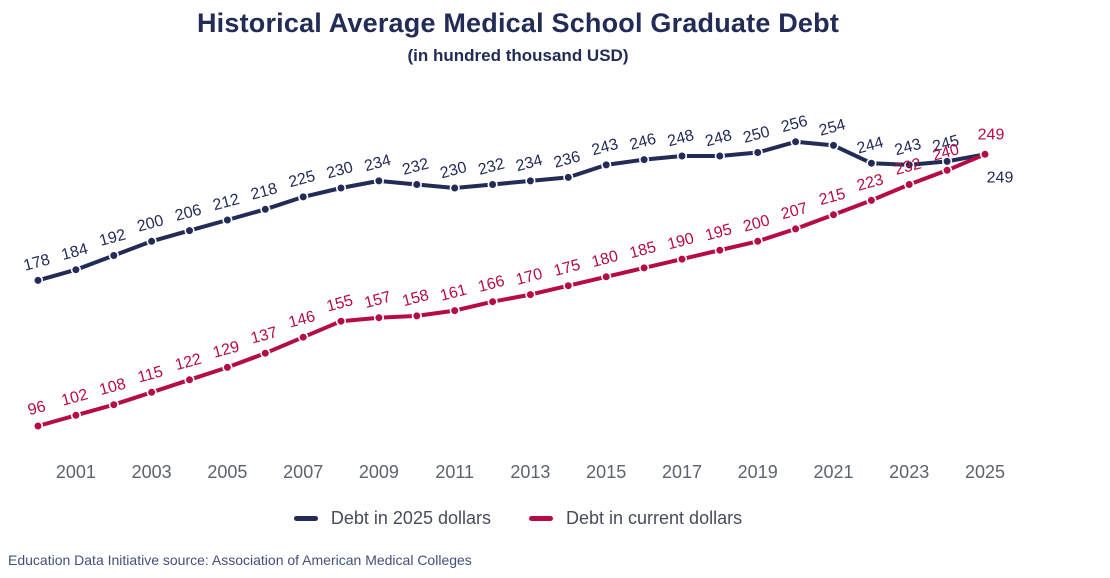 This screenshot has height=578, width=1110. I want to click on data-label-current-dollars: 122, so click(188, 362).